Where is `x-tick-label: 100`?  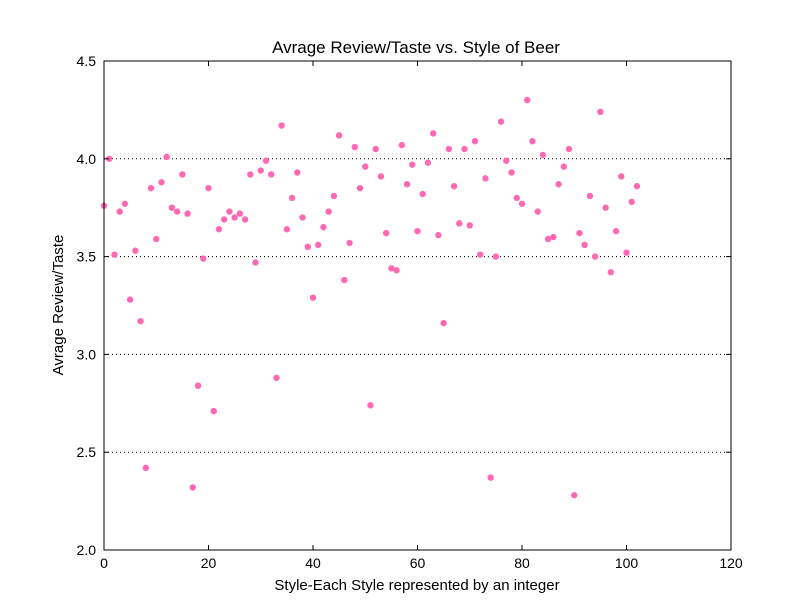 x-tick-label: 100 is located at coordinates (627, 563).